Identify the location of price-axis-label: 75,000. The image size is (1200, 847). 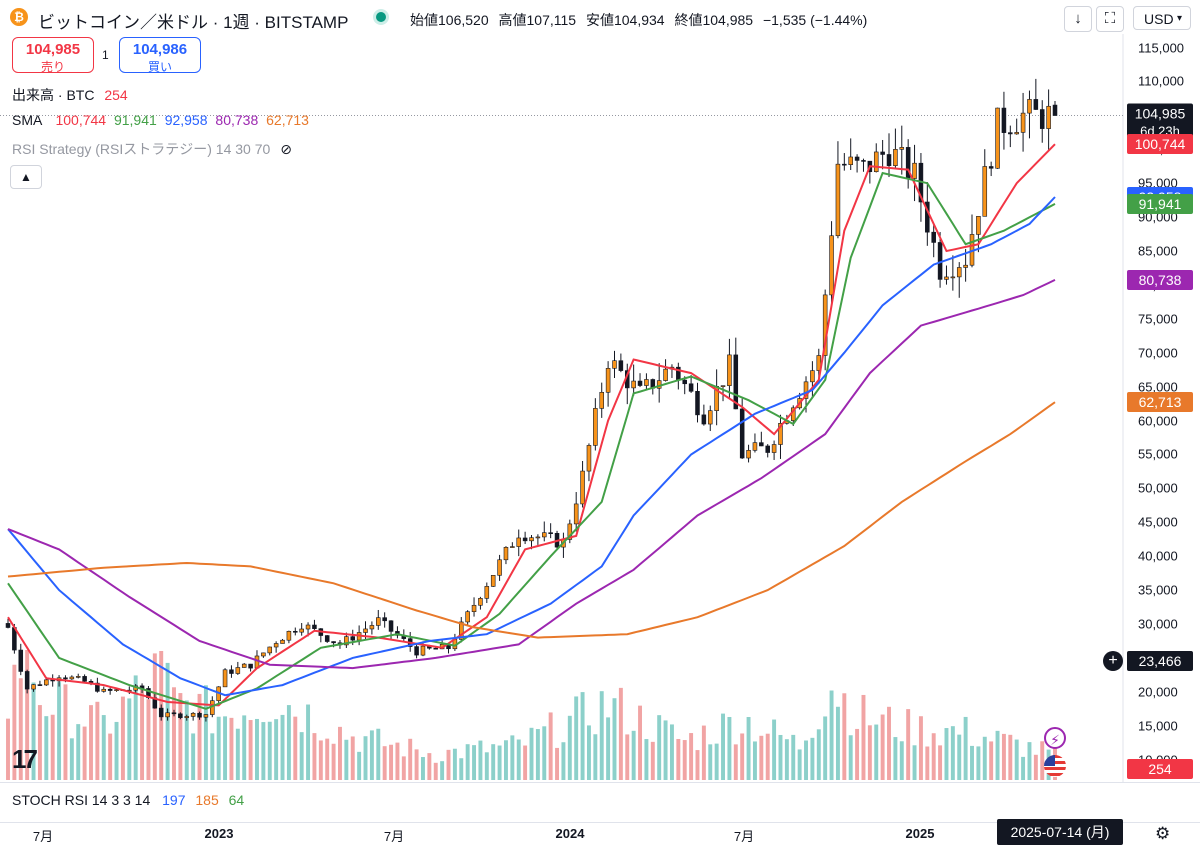
(1158, 319).